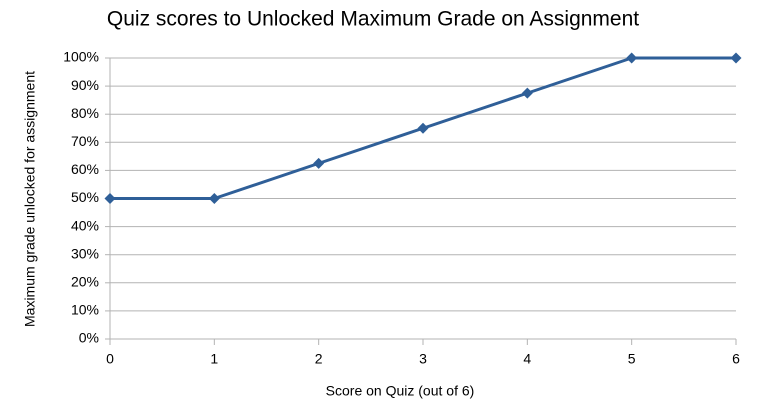 Image resolution: width=758 pixels, height=406 pixels. I want to click on x-tick-label: 3, so click(423, 359).